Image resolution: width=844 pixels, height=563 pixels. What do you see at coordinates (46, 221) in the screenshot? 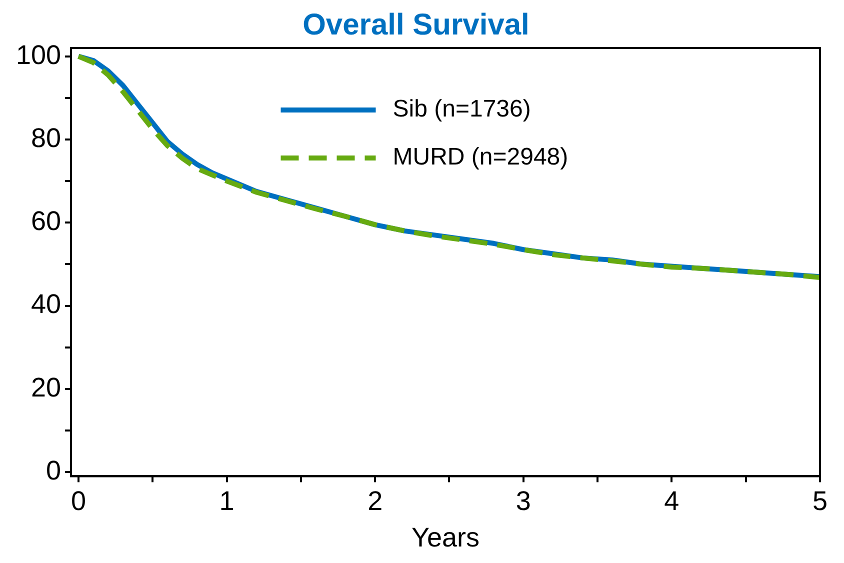
I see `y-tick-label: 60` at bounding box center [46, 221].